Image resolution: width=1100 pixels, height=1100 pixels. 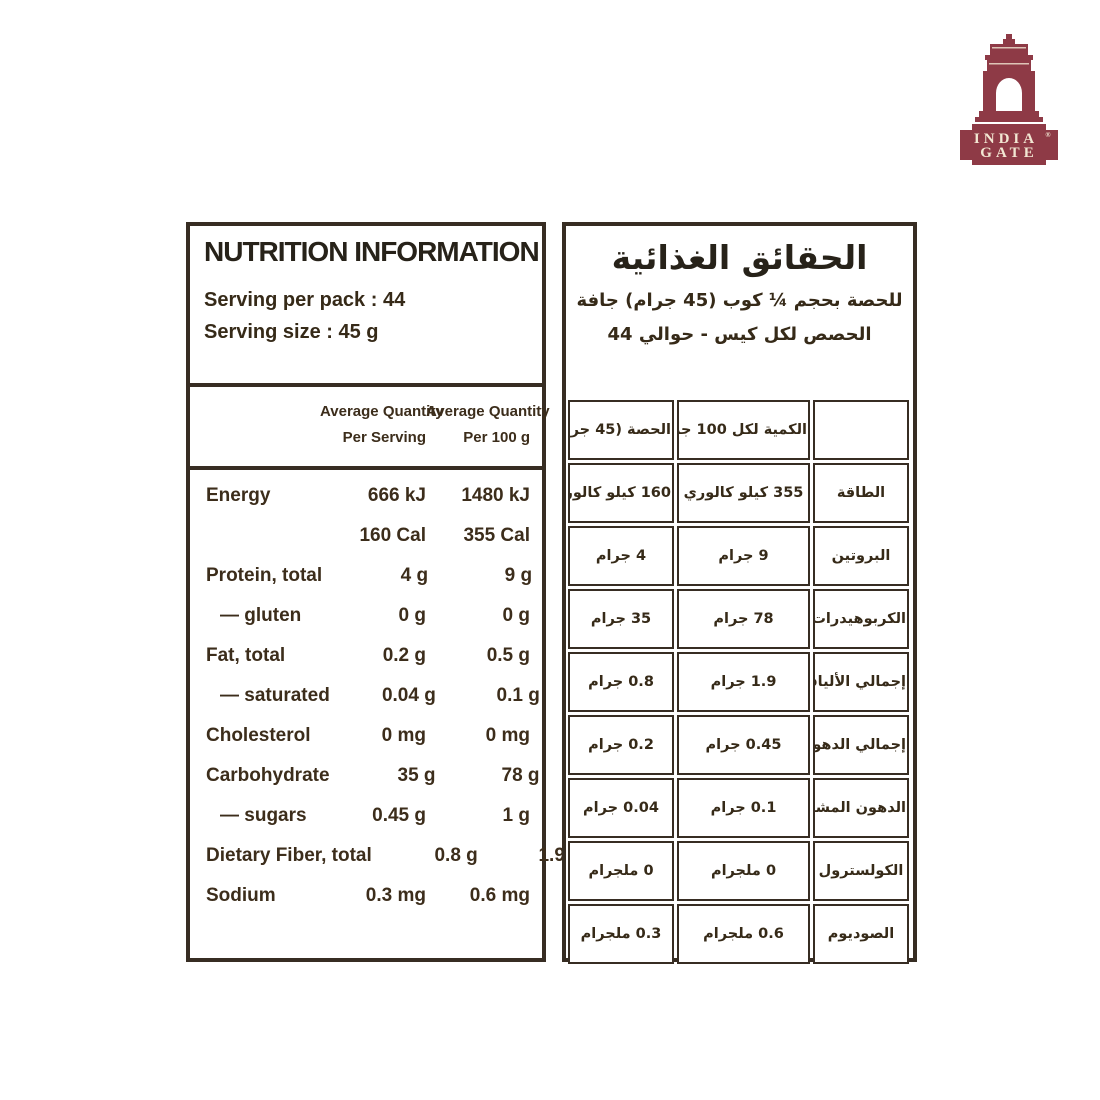 What do you see at coordinates (743, 808) in the screenshot?
I see `arabic-per-100g-value: 0.1 جرام` at bounding box center [743, 808].